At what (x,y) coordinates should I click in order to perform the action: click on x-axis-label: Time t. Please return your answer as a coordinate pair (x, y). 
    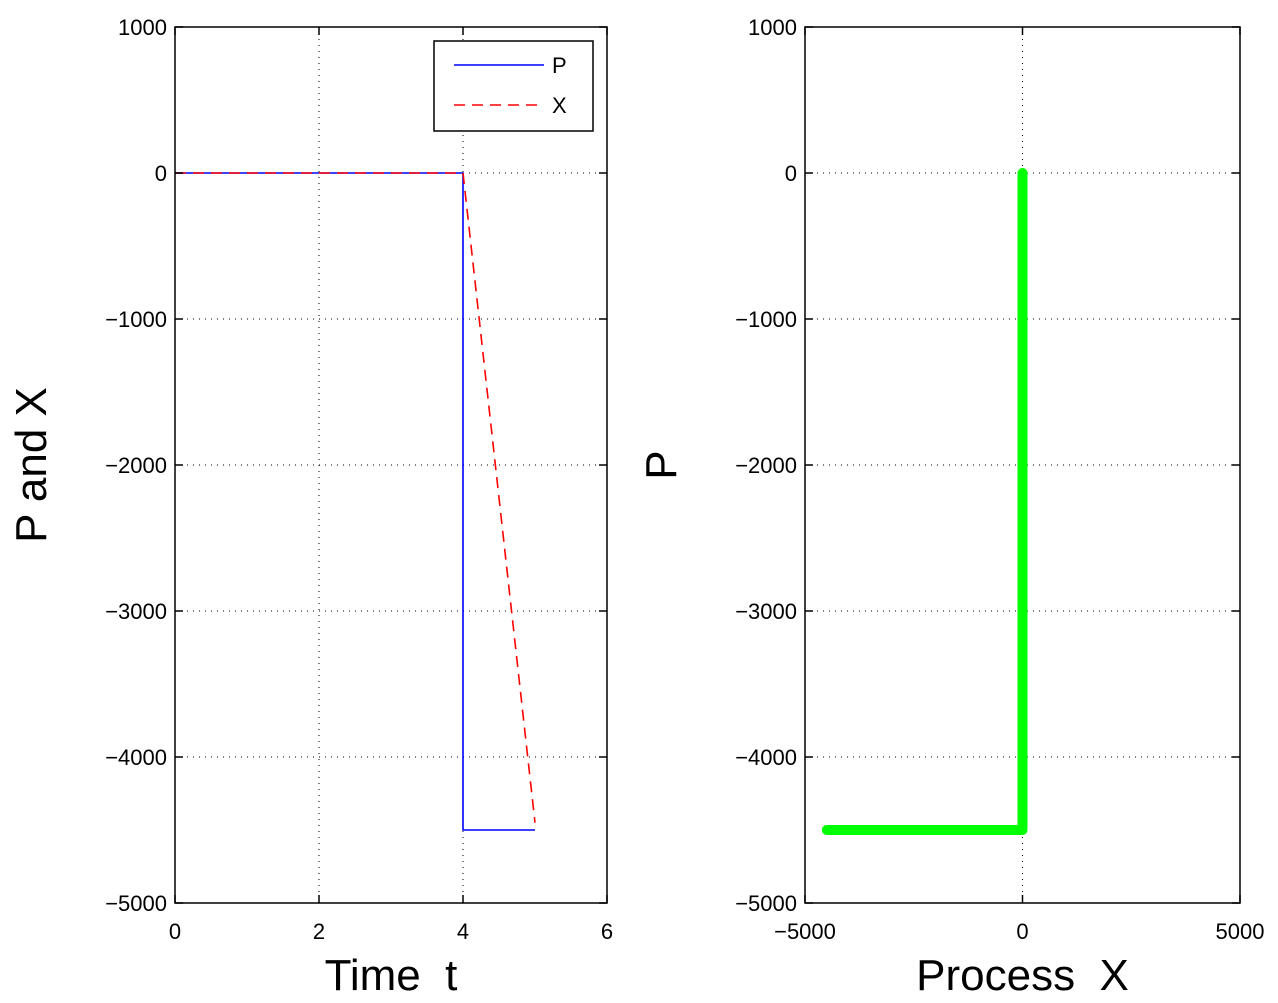
    Looking at the image, I should click on (391, 974).